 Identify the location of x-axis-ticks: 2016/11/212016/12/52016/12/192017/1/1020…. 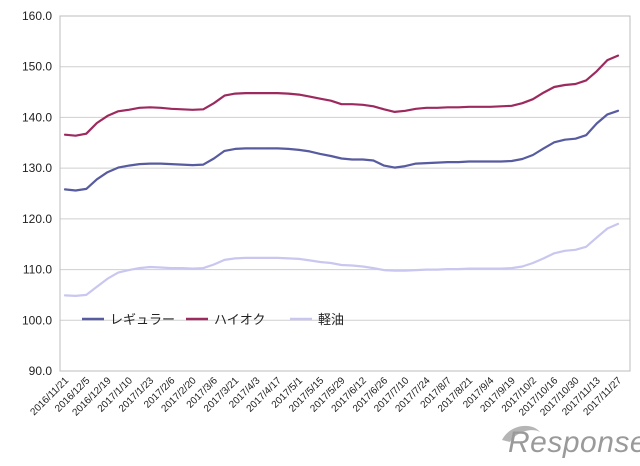
(326, 396).